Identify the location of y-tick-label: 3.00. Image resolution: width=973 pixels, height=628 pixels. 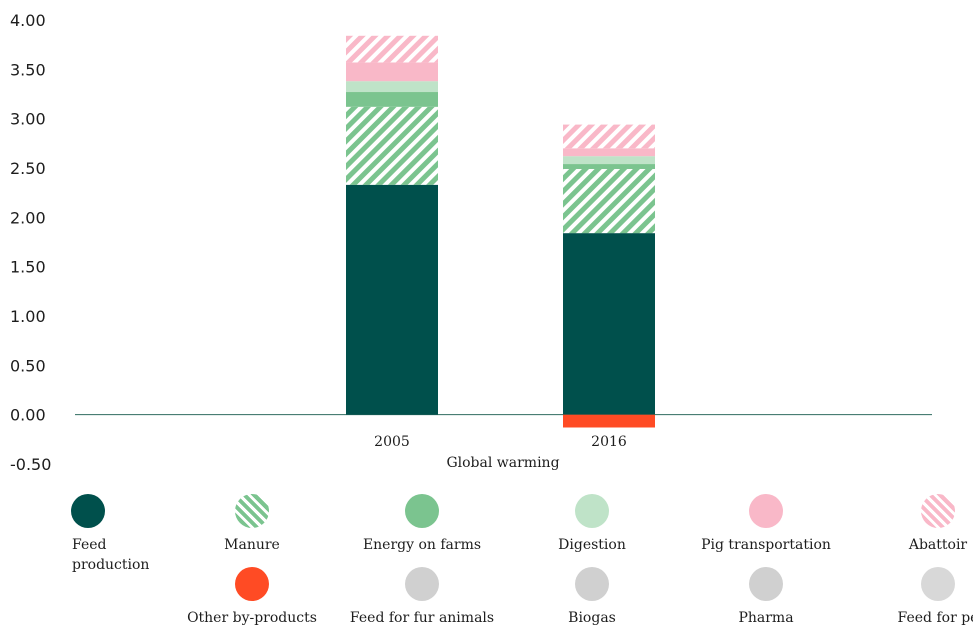
(28, 119).